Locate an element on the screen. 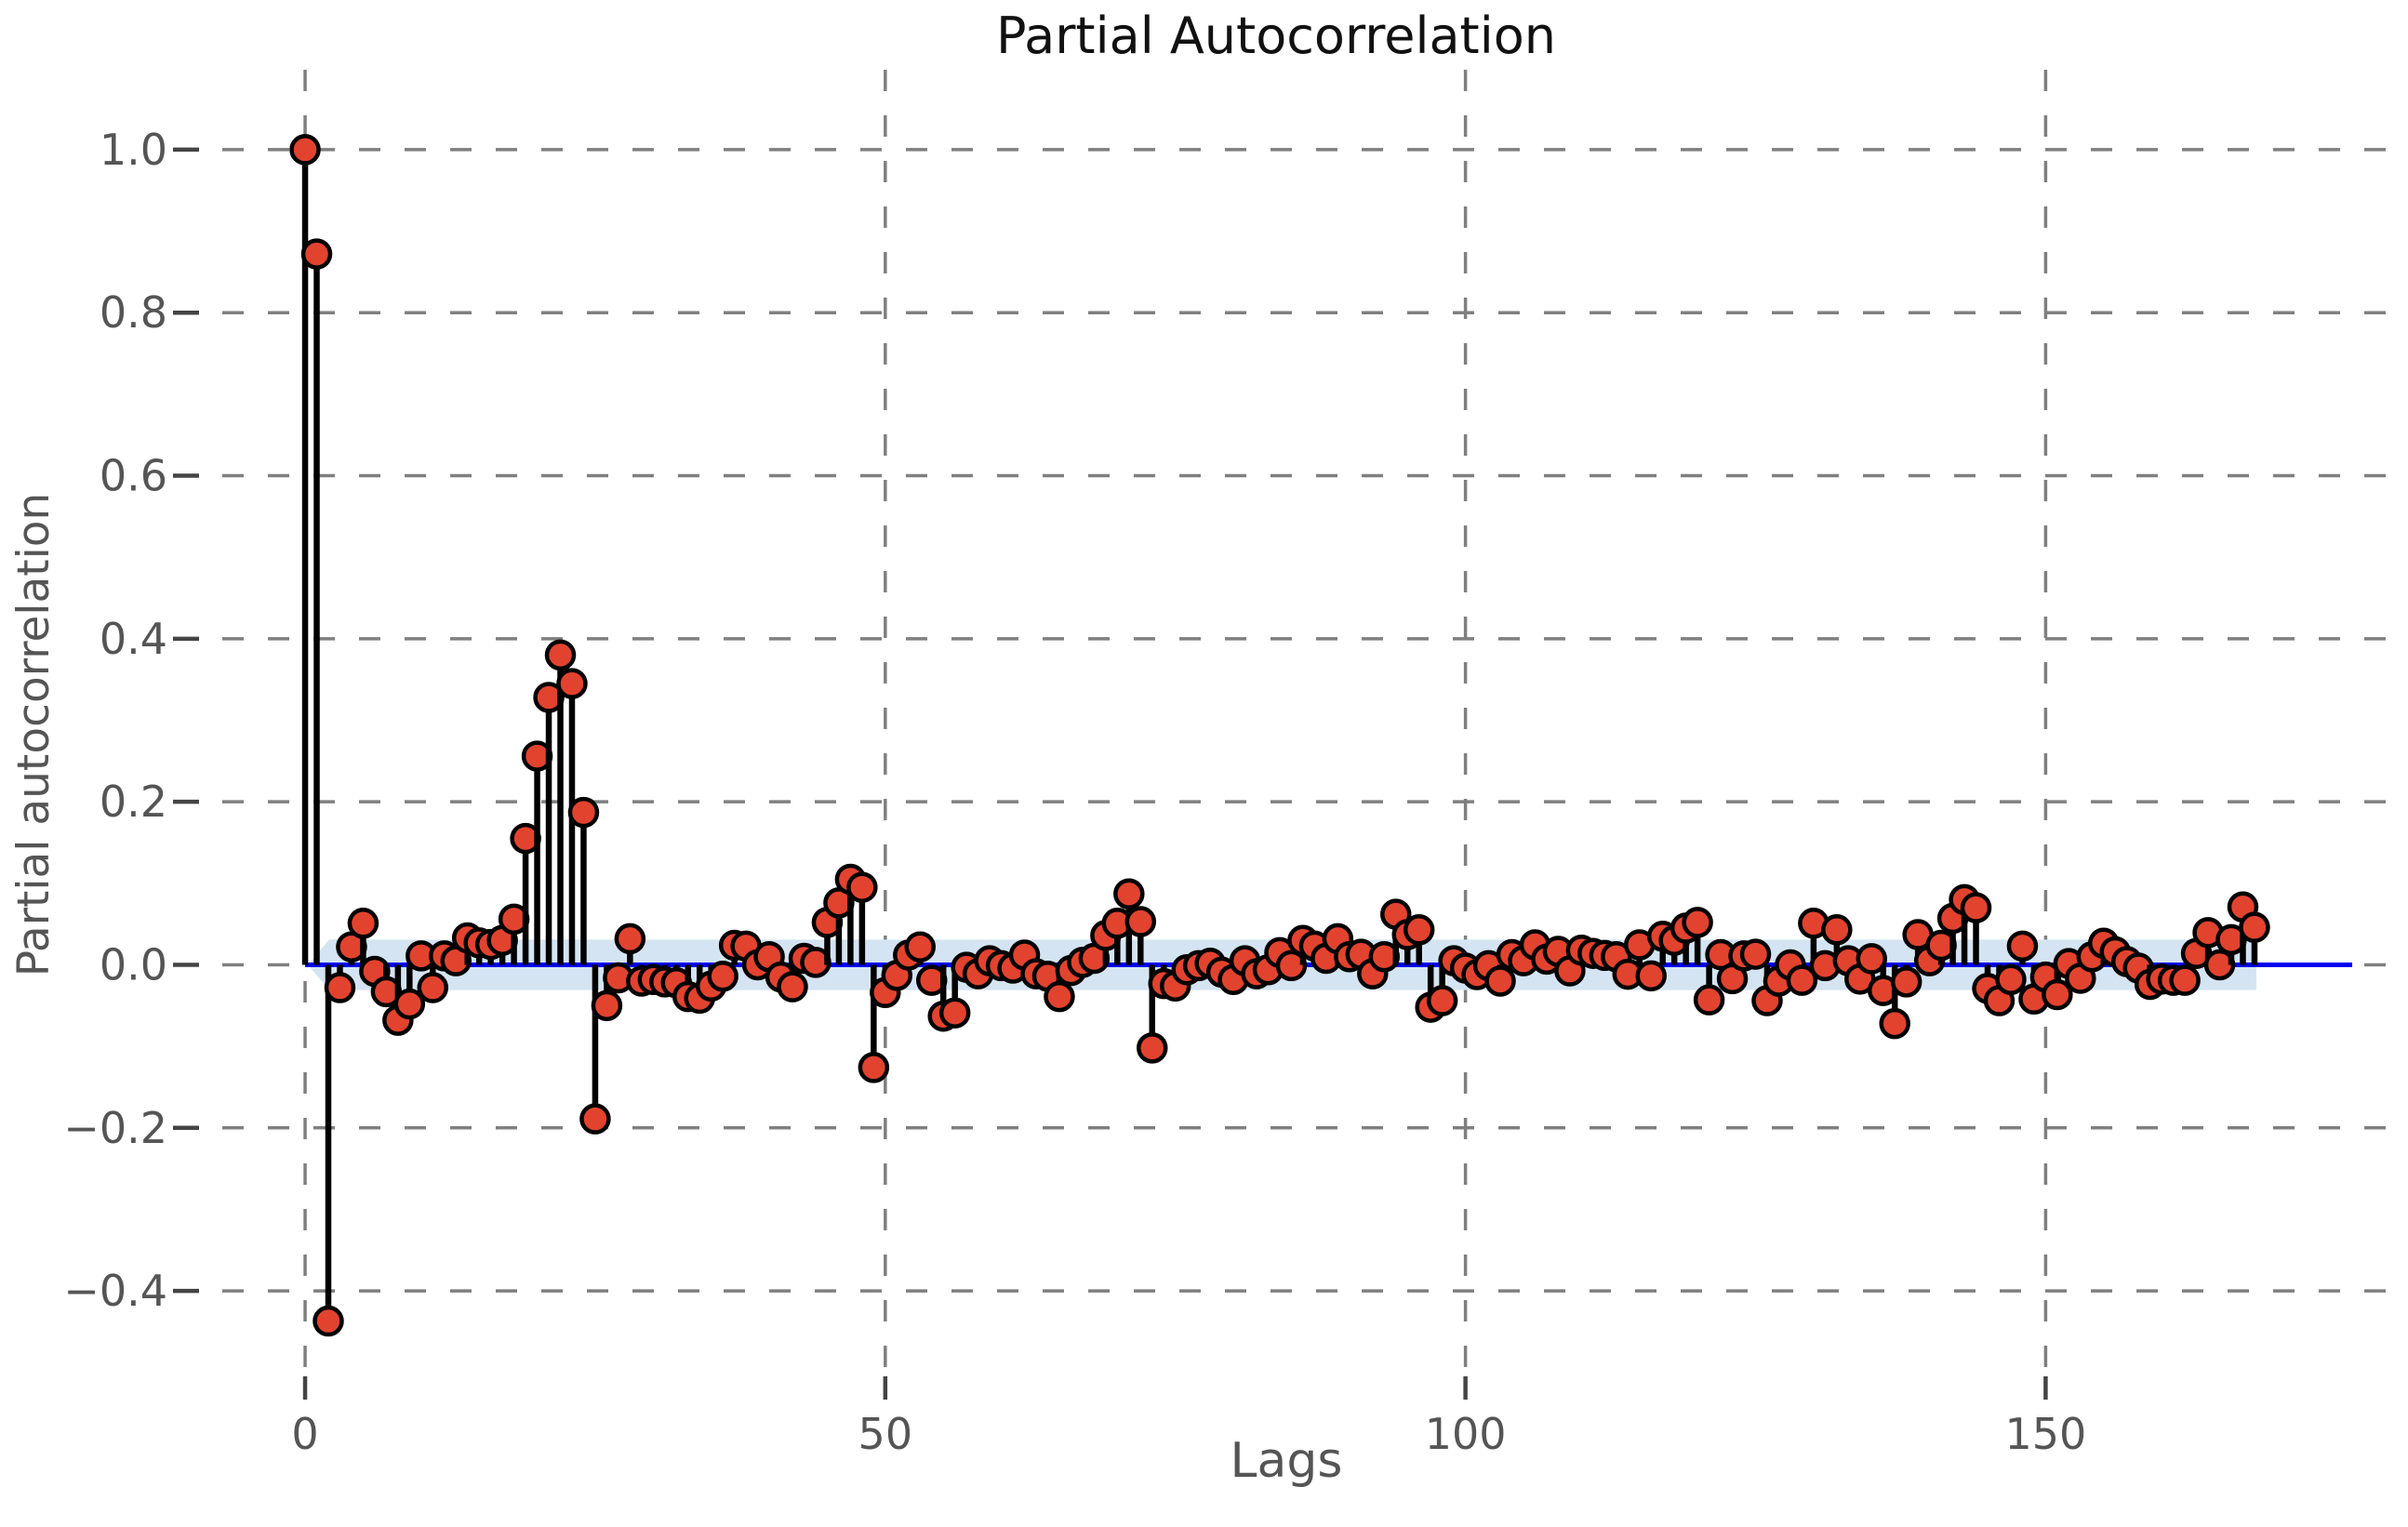  x-tick-label: 150 is located at coordinates (2045, 1434).